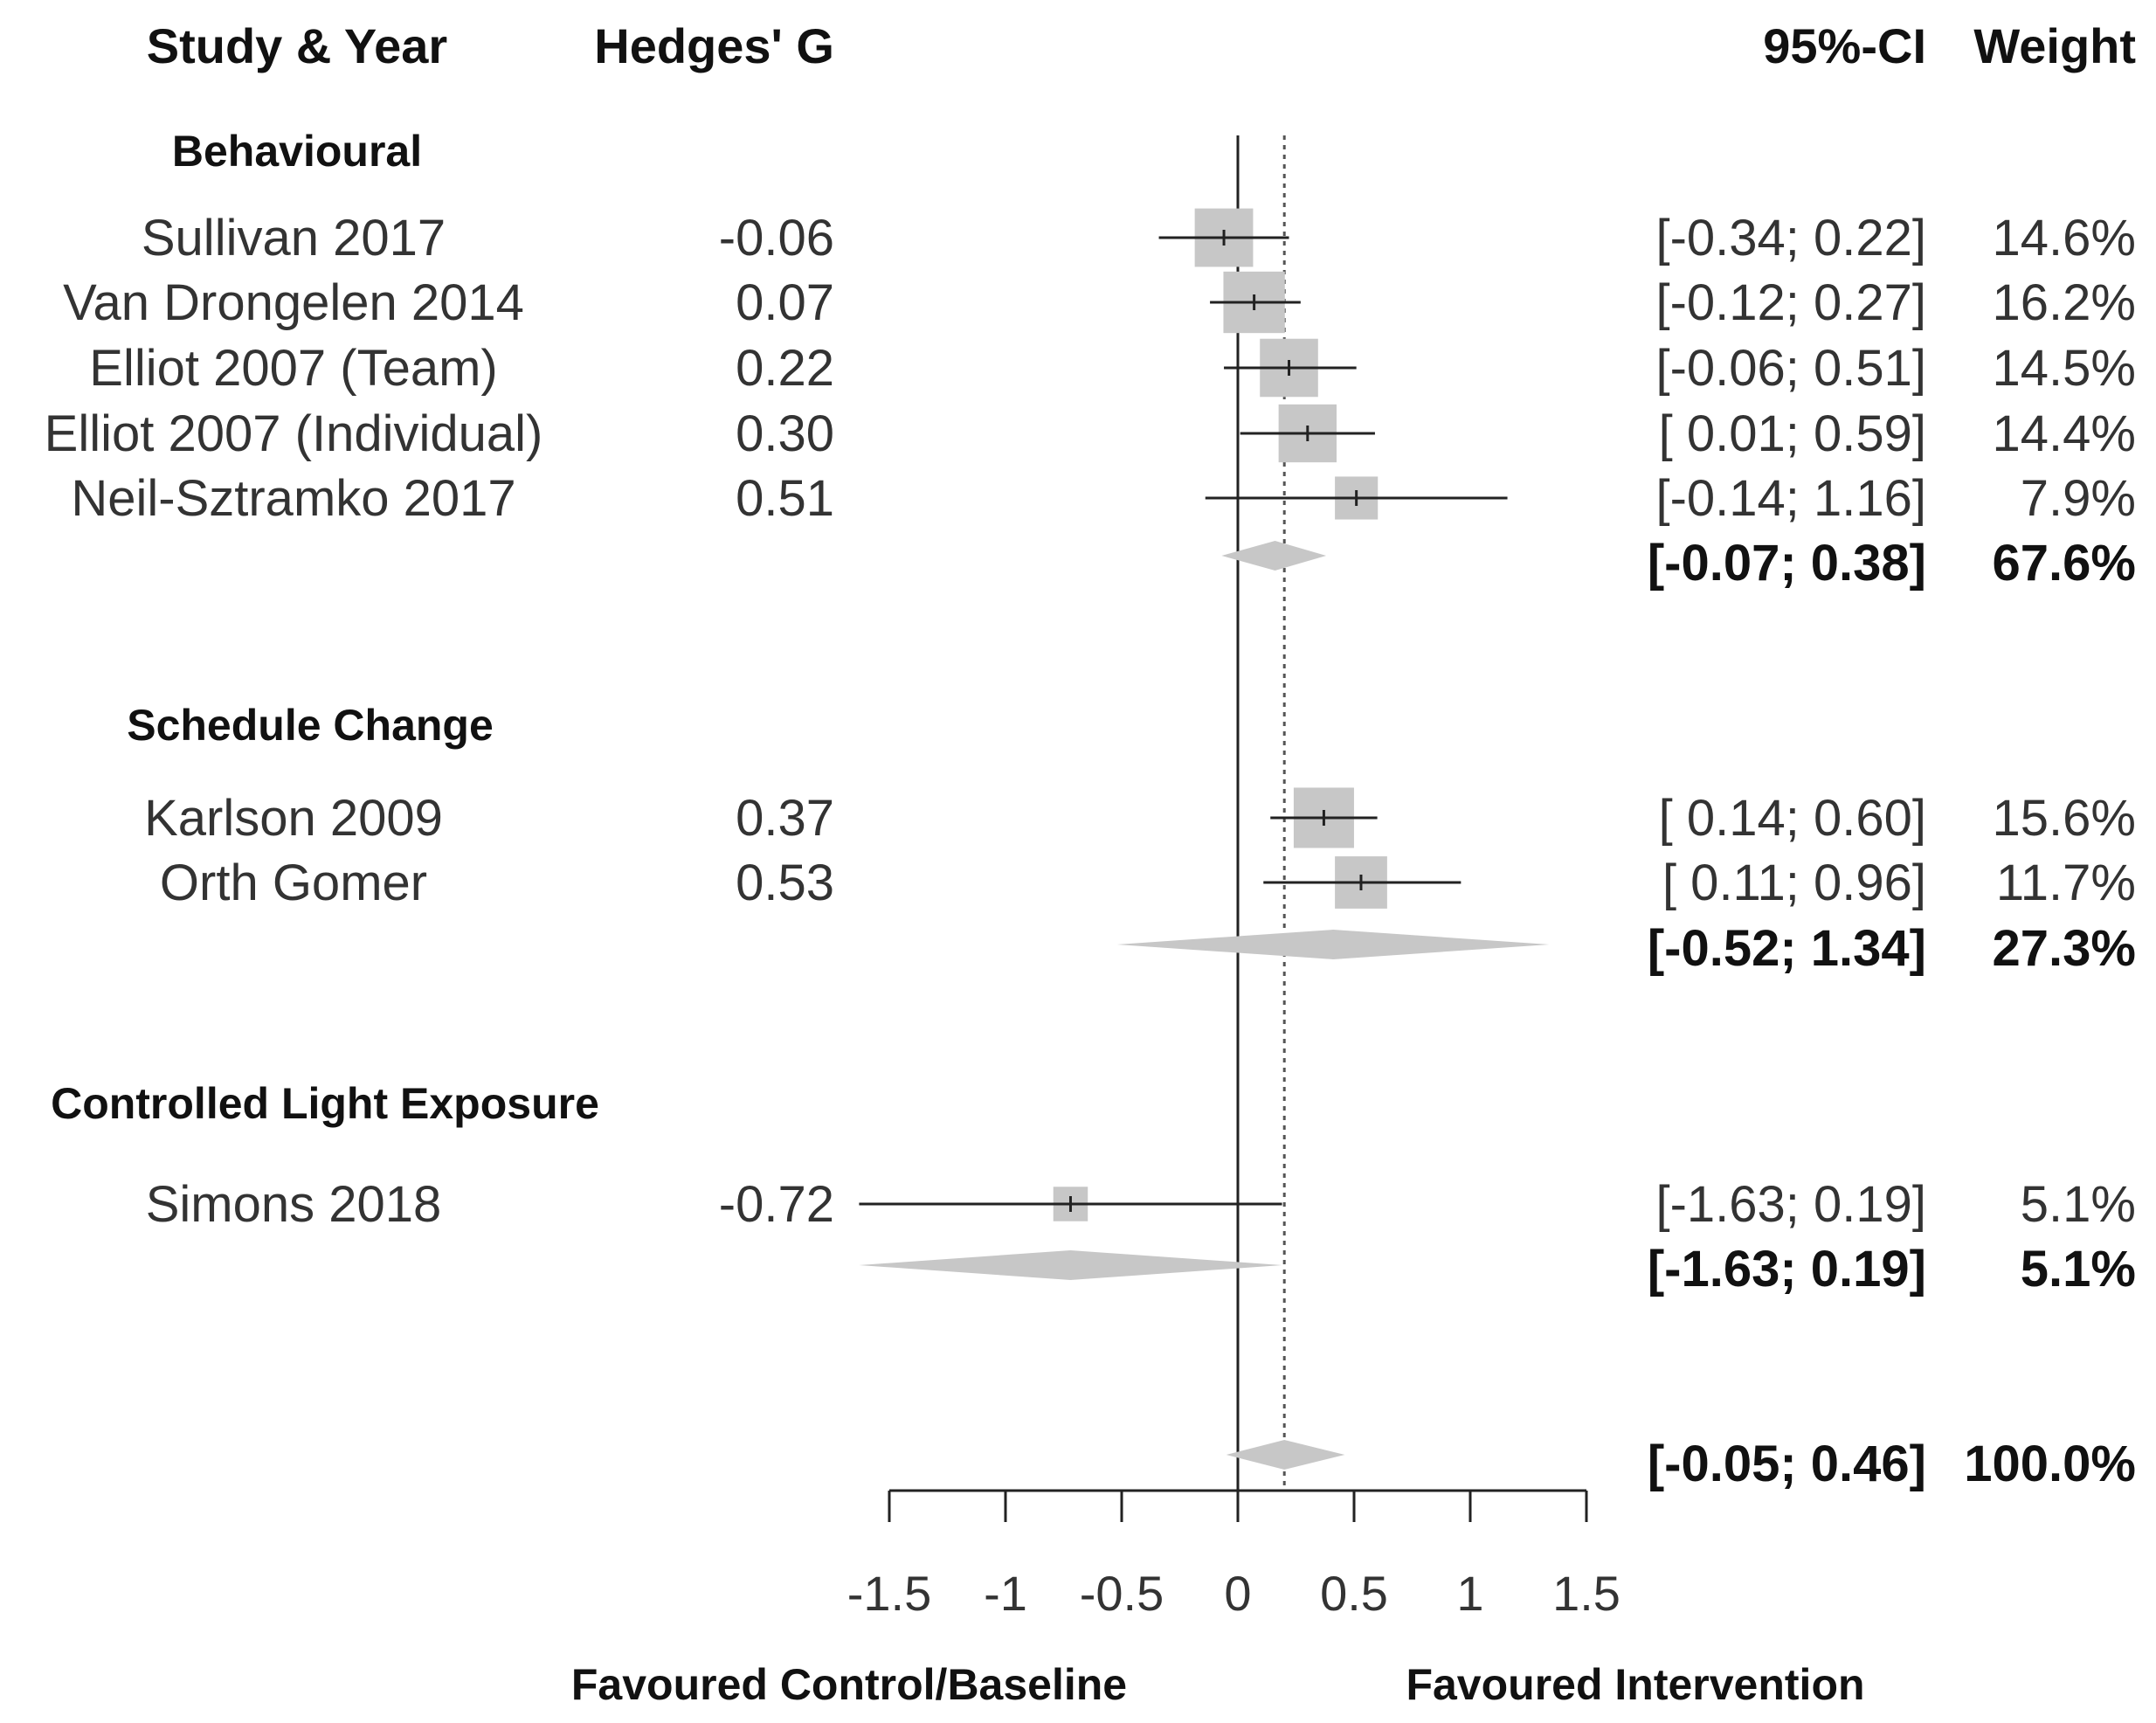  I want to click on study-name: Orth Gomer, so click(293, 883).